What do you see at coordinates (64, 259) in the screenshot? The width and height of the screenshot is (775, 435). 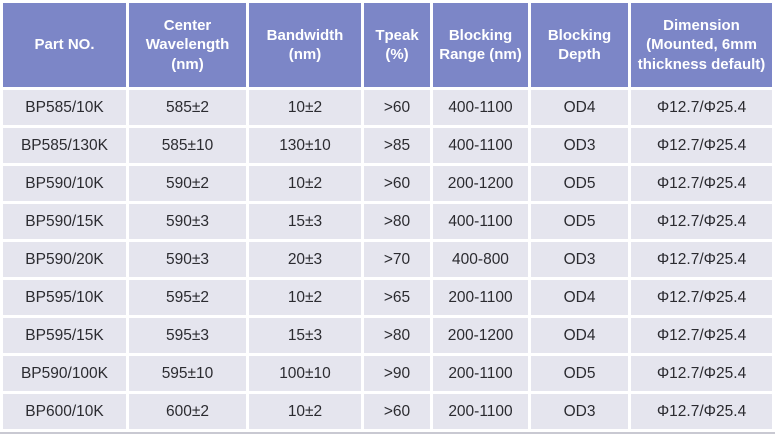 I see `cell-part-no: BP590/20K` at bounding box center [64, 259].